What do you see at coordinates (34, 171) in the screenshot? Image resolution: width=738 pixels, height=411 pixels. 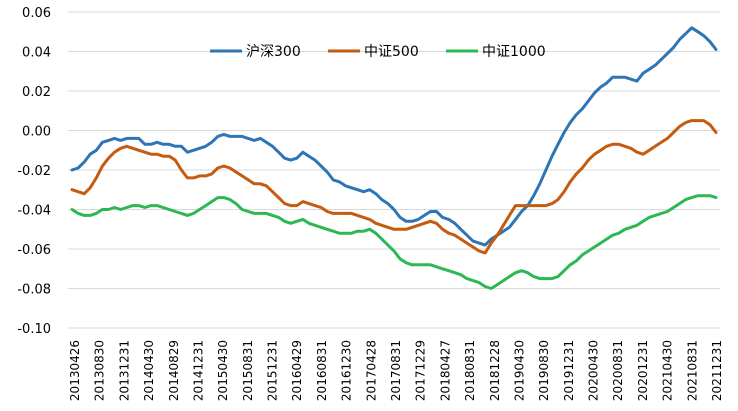 I see `y-tick-label: -0.02` at bounding box center [34, 171].